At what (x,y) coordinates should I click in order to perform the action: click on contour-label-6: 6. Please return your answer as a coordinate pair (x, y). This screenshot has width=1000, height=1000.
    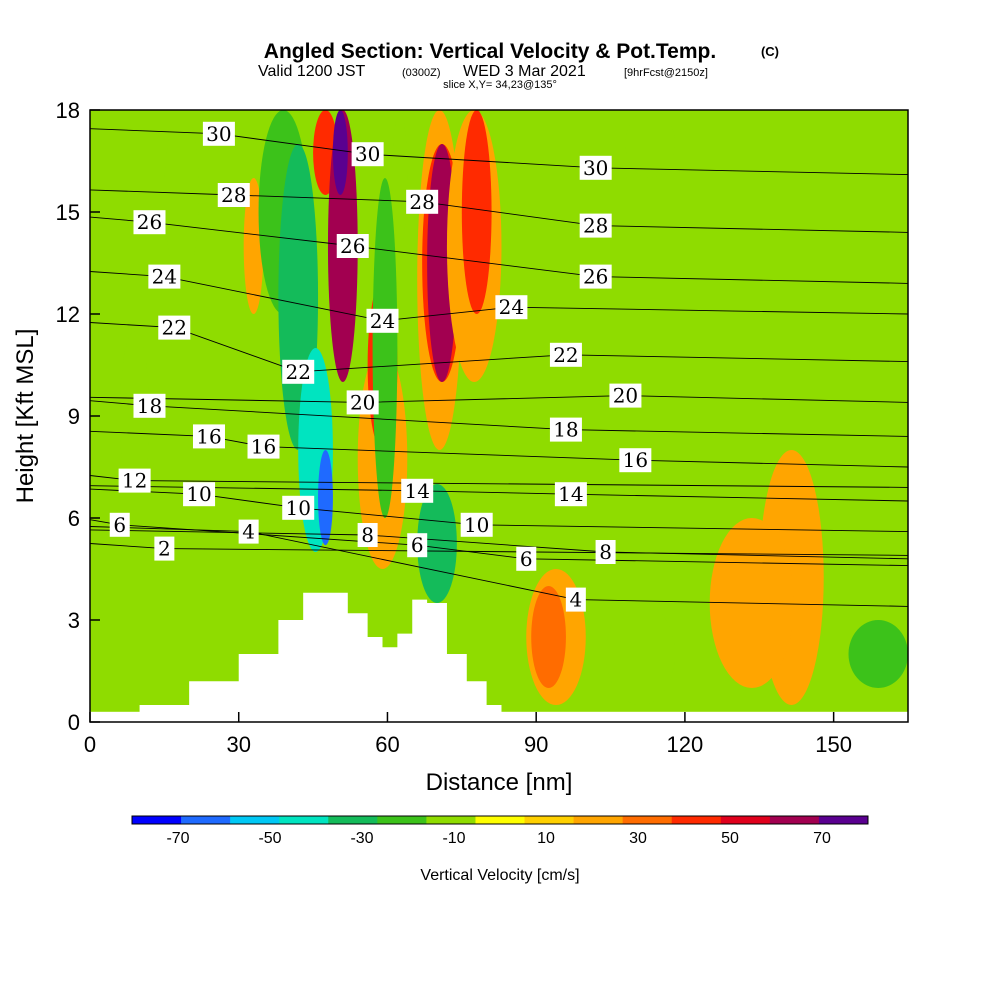
    Looking at the image, I should click on (526, 558).